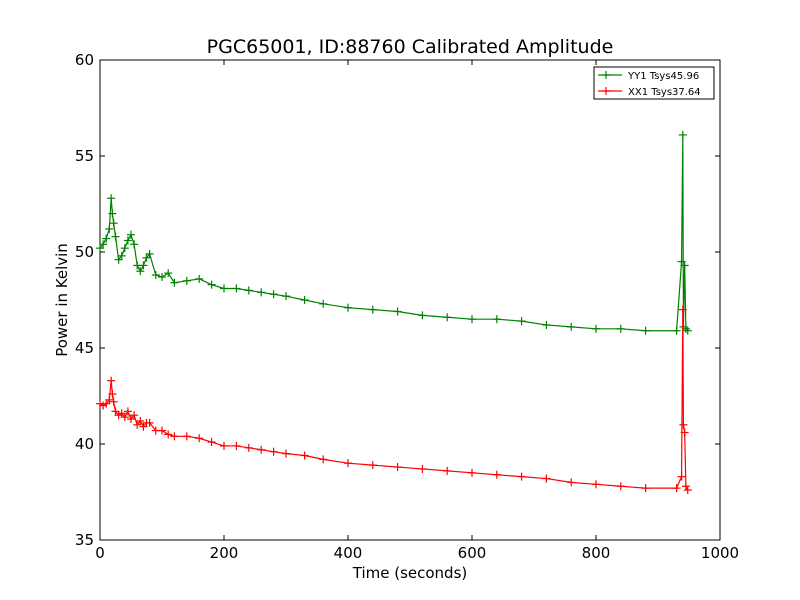 This screenshot has height=600, width=800. What do you see at coordinates (410, 573) in the screenshot?
I see `x-axis-label: Time (seconds)` at bounding box center [410, 573].